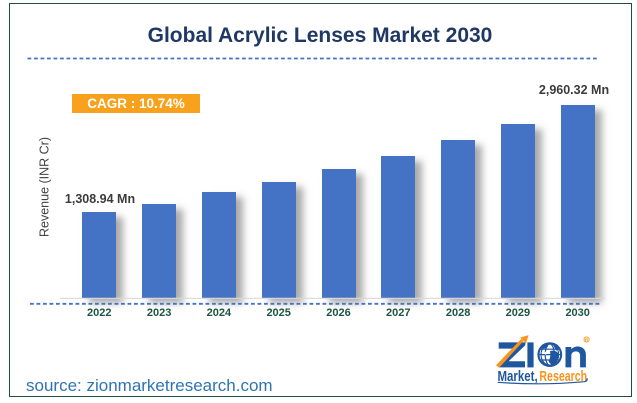 The image size is (637, 403). Describe the element at coordinates (517, 375) in the screenshot. I see `svg-text: Market,` at that location.